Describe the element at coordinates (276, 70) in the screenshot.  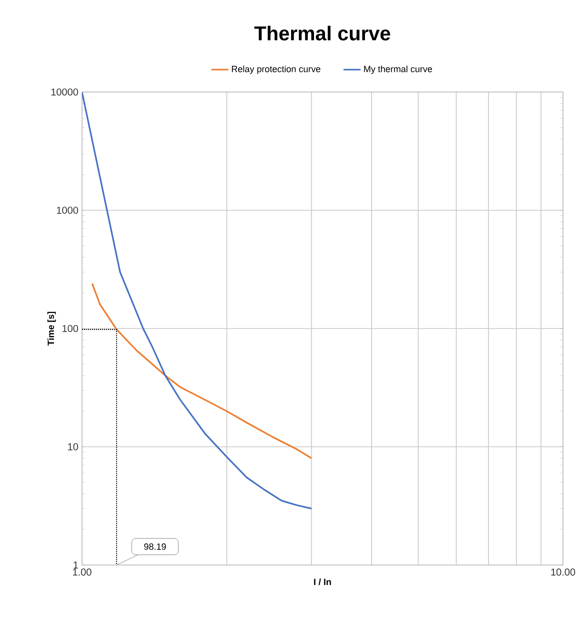
I see `legend-label: Relay protection curve` at that location.